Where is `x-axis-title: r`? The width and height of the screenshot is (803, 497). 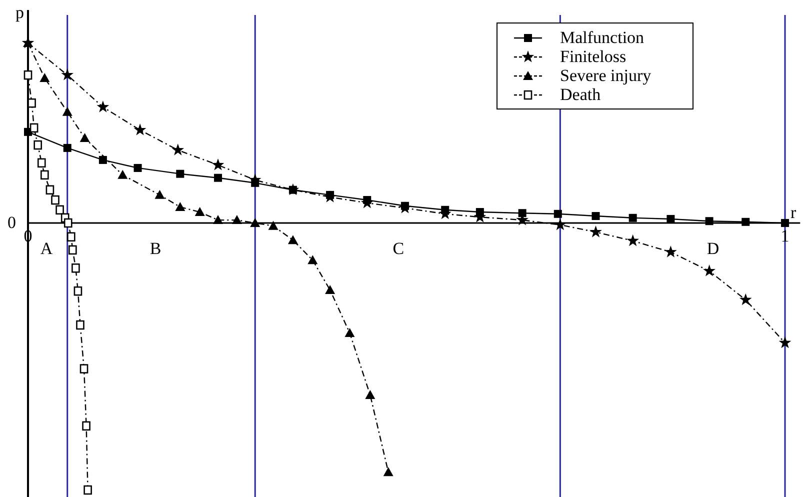 x-axis-title: r is located at coordinates (793, 212).